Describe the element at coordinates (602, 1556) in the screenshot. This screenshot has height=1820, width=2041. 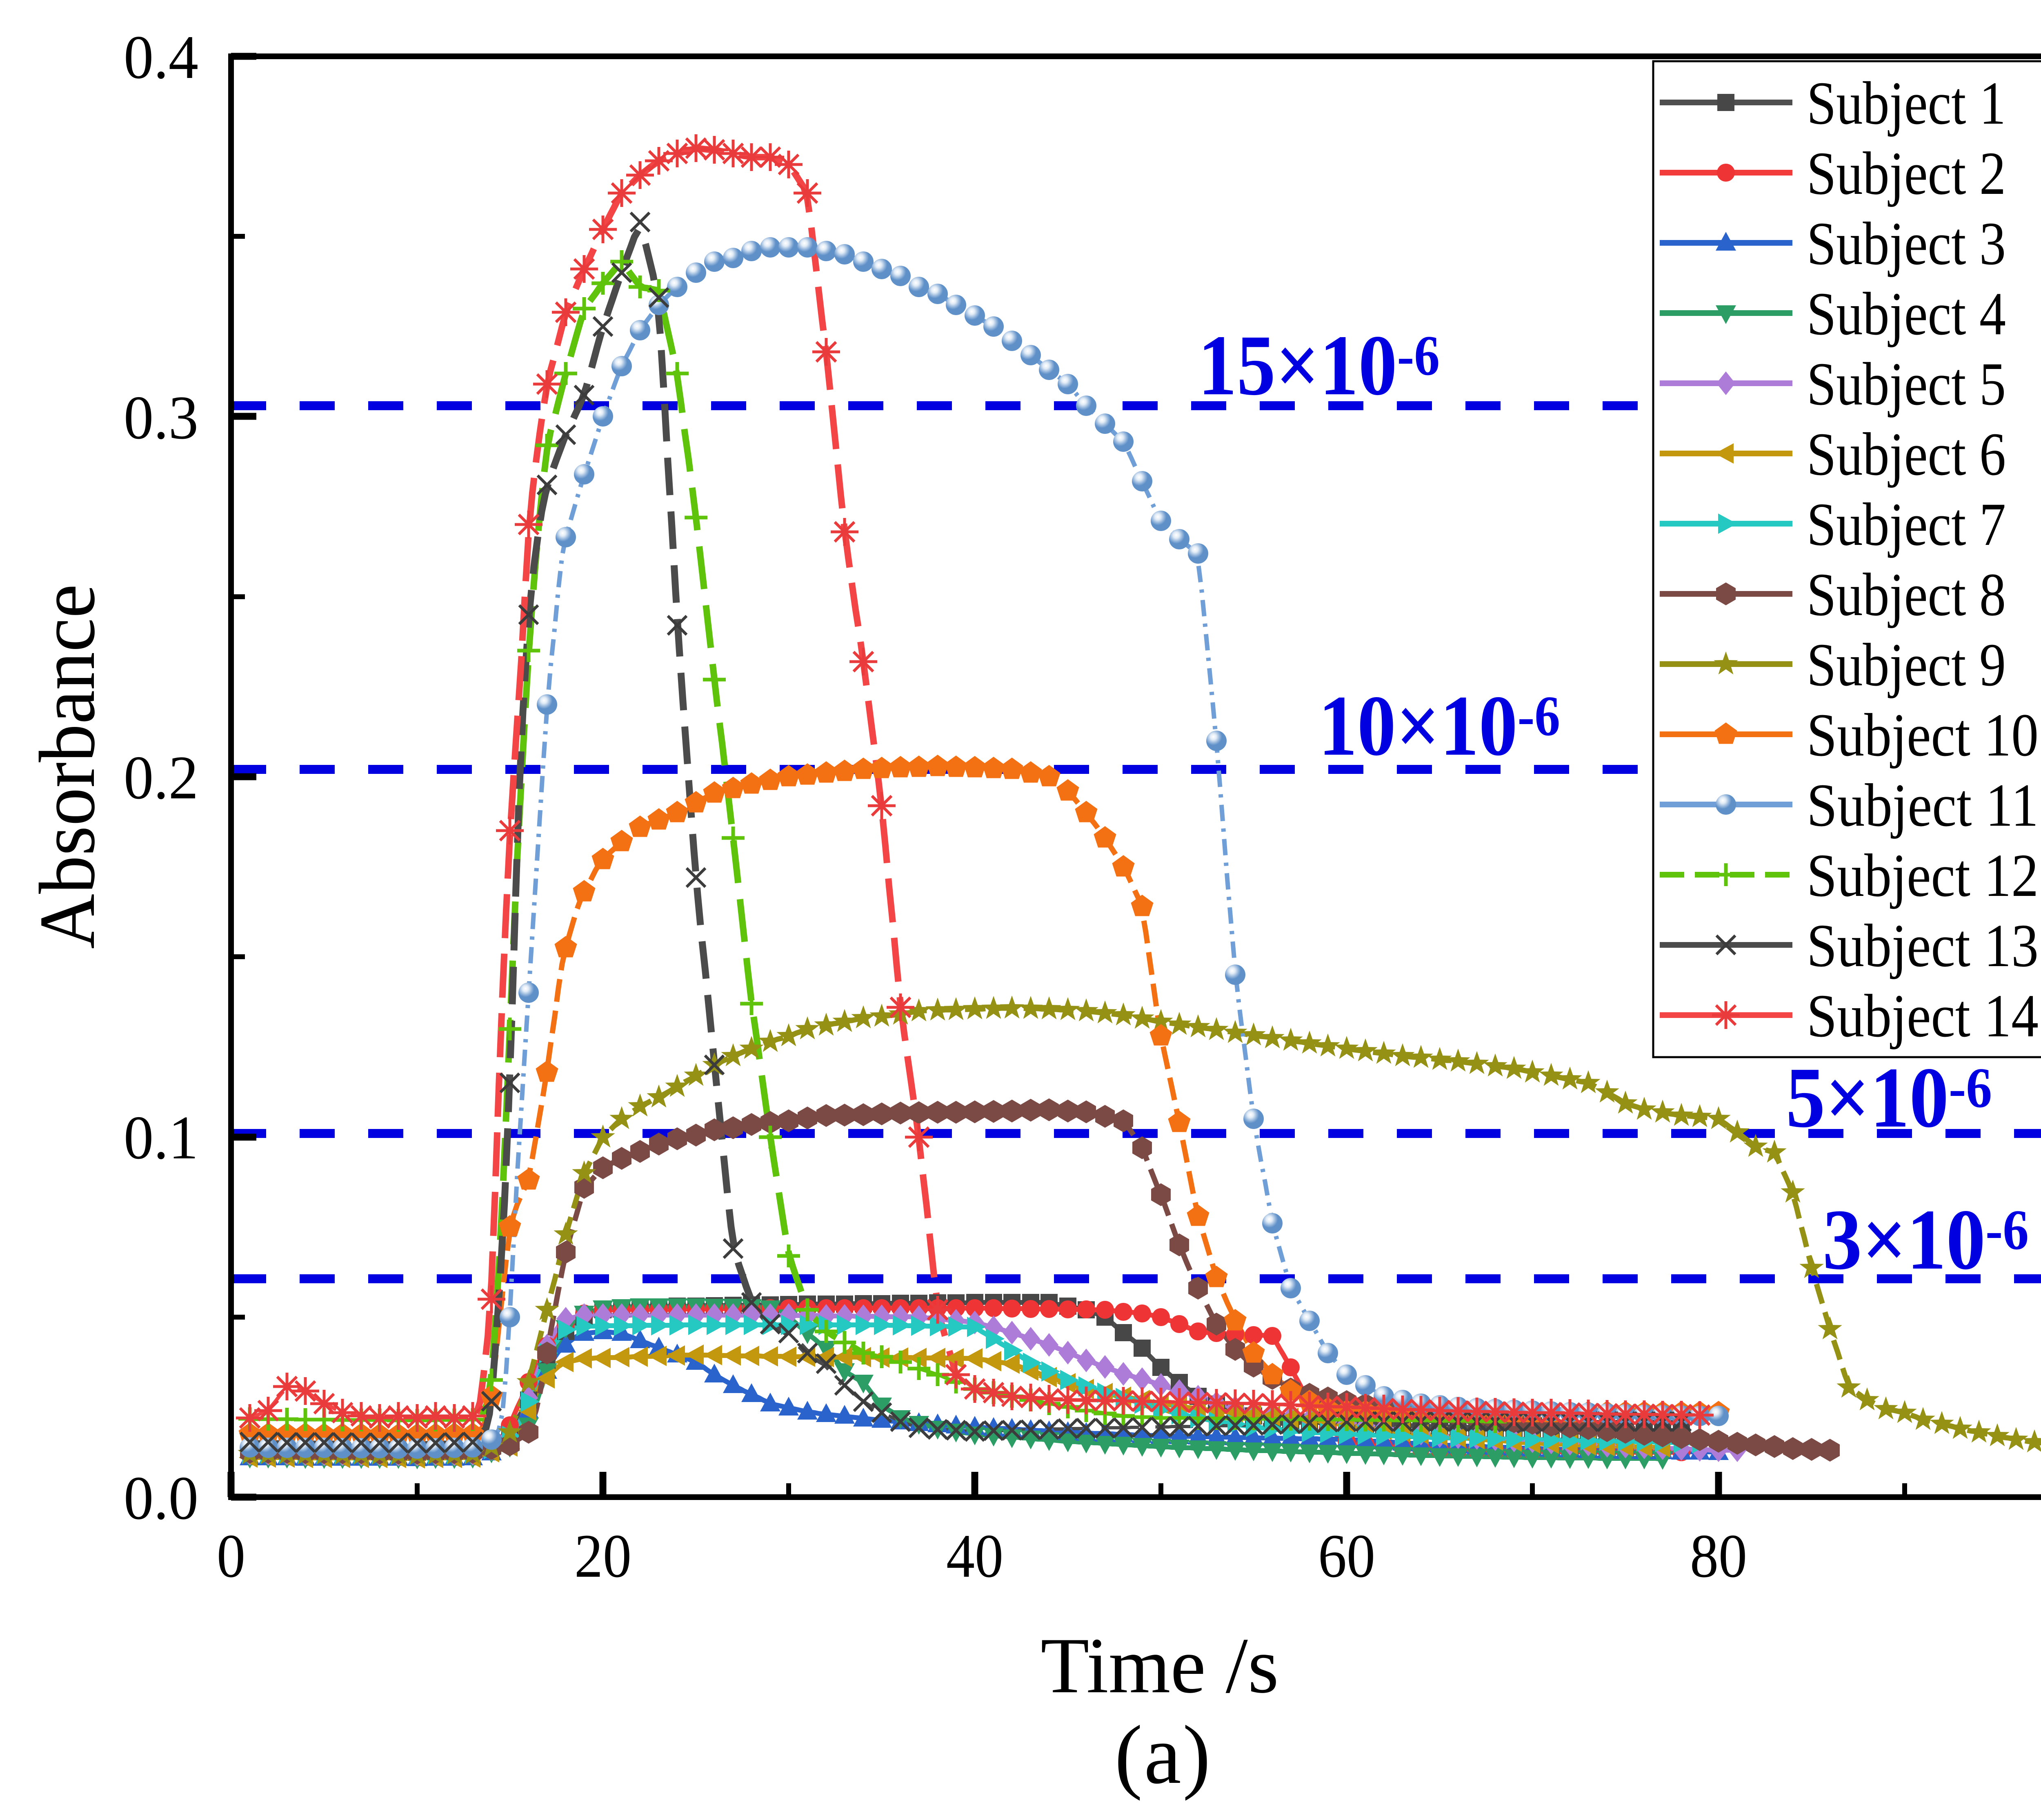
I see `svg-text: 20` at that location.